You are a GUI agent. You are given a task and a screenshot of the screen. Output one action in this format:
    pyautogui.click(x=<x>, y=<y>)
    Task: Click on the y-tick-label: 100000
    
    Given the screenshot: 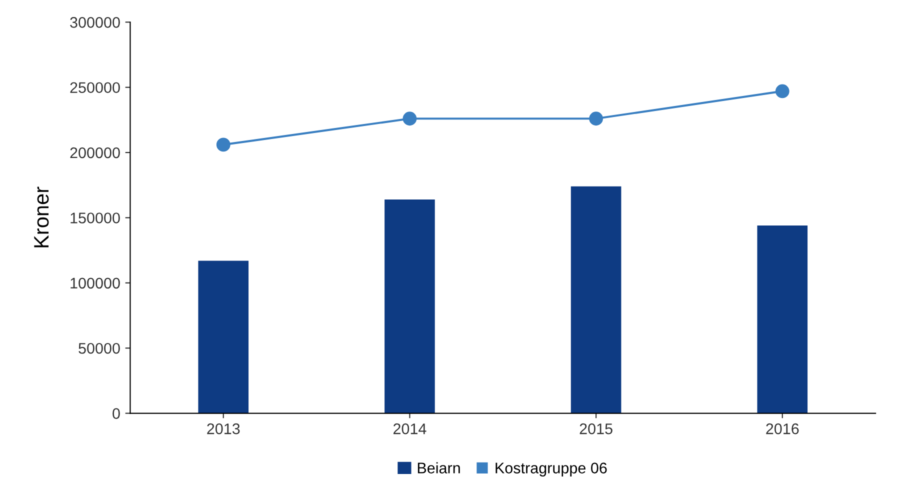 What is the action you would take?
    pyautogui.click(x=95, y=283)
    